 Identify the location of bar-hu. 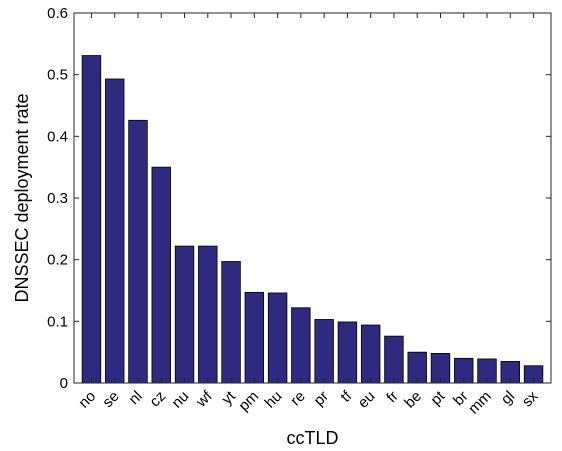
(277, 338).